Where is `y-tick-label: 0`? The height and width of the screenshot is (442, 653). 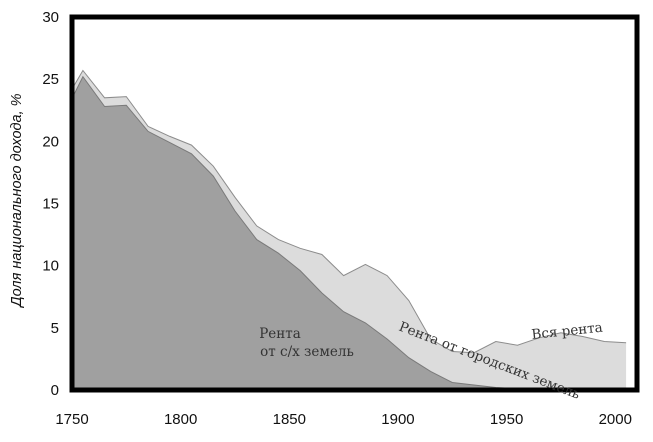
y-tick-label: 0 is located at coordinates (55, 390).